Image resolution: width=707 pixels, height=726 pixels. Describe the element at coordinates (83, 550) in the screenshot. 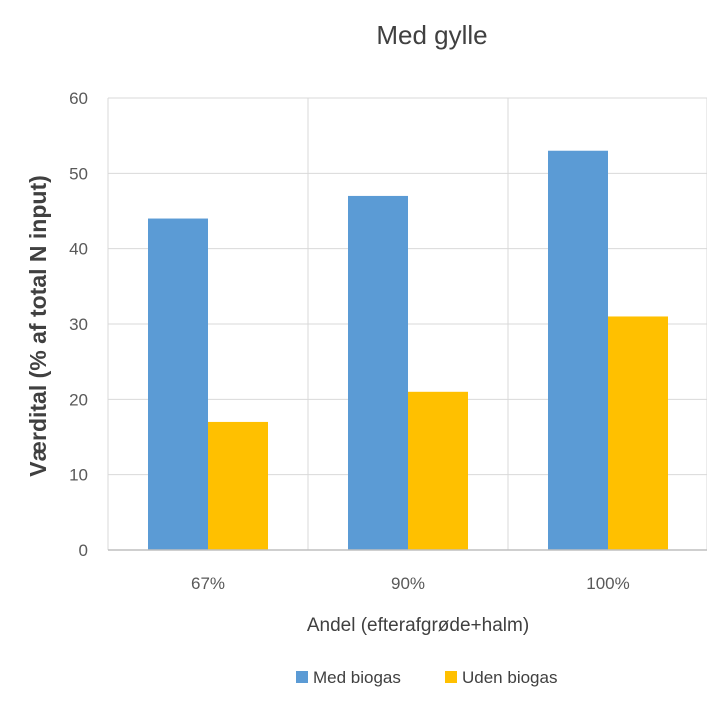

I see `y-tick-label-0: 0` at that location.